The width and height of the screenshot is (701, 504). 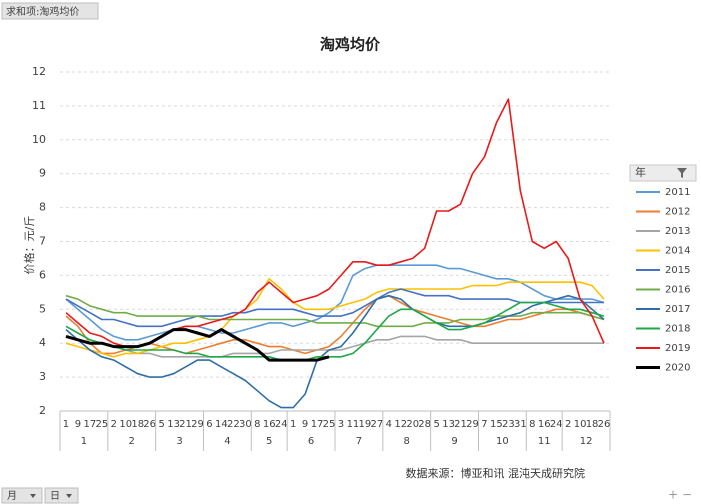 What do you see at coordinates (132, 441) in the screenshot?
I see `x-group-label: 2` at bounding box center [132, 441].